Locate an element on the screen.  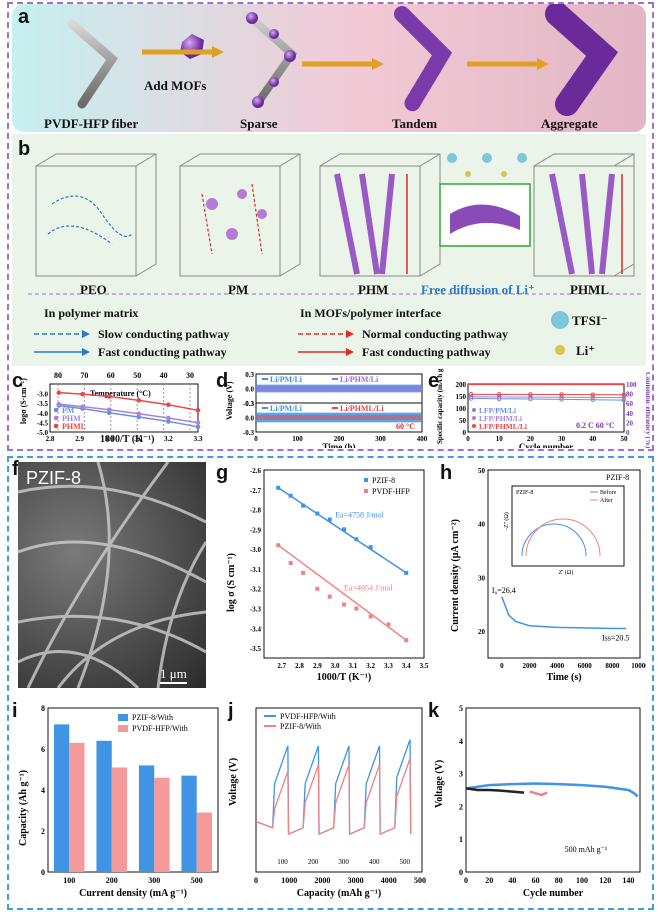
series-line-PHM is located at coordinates (128, 413).